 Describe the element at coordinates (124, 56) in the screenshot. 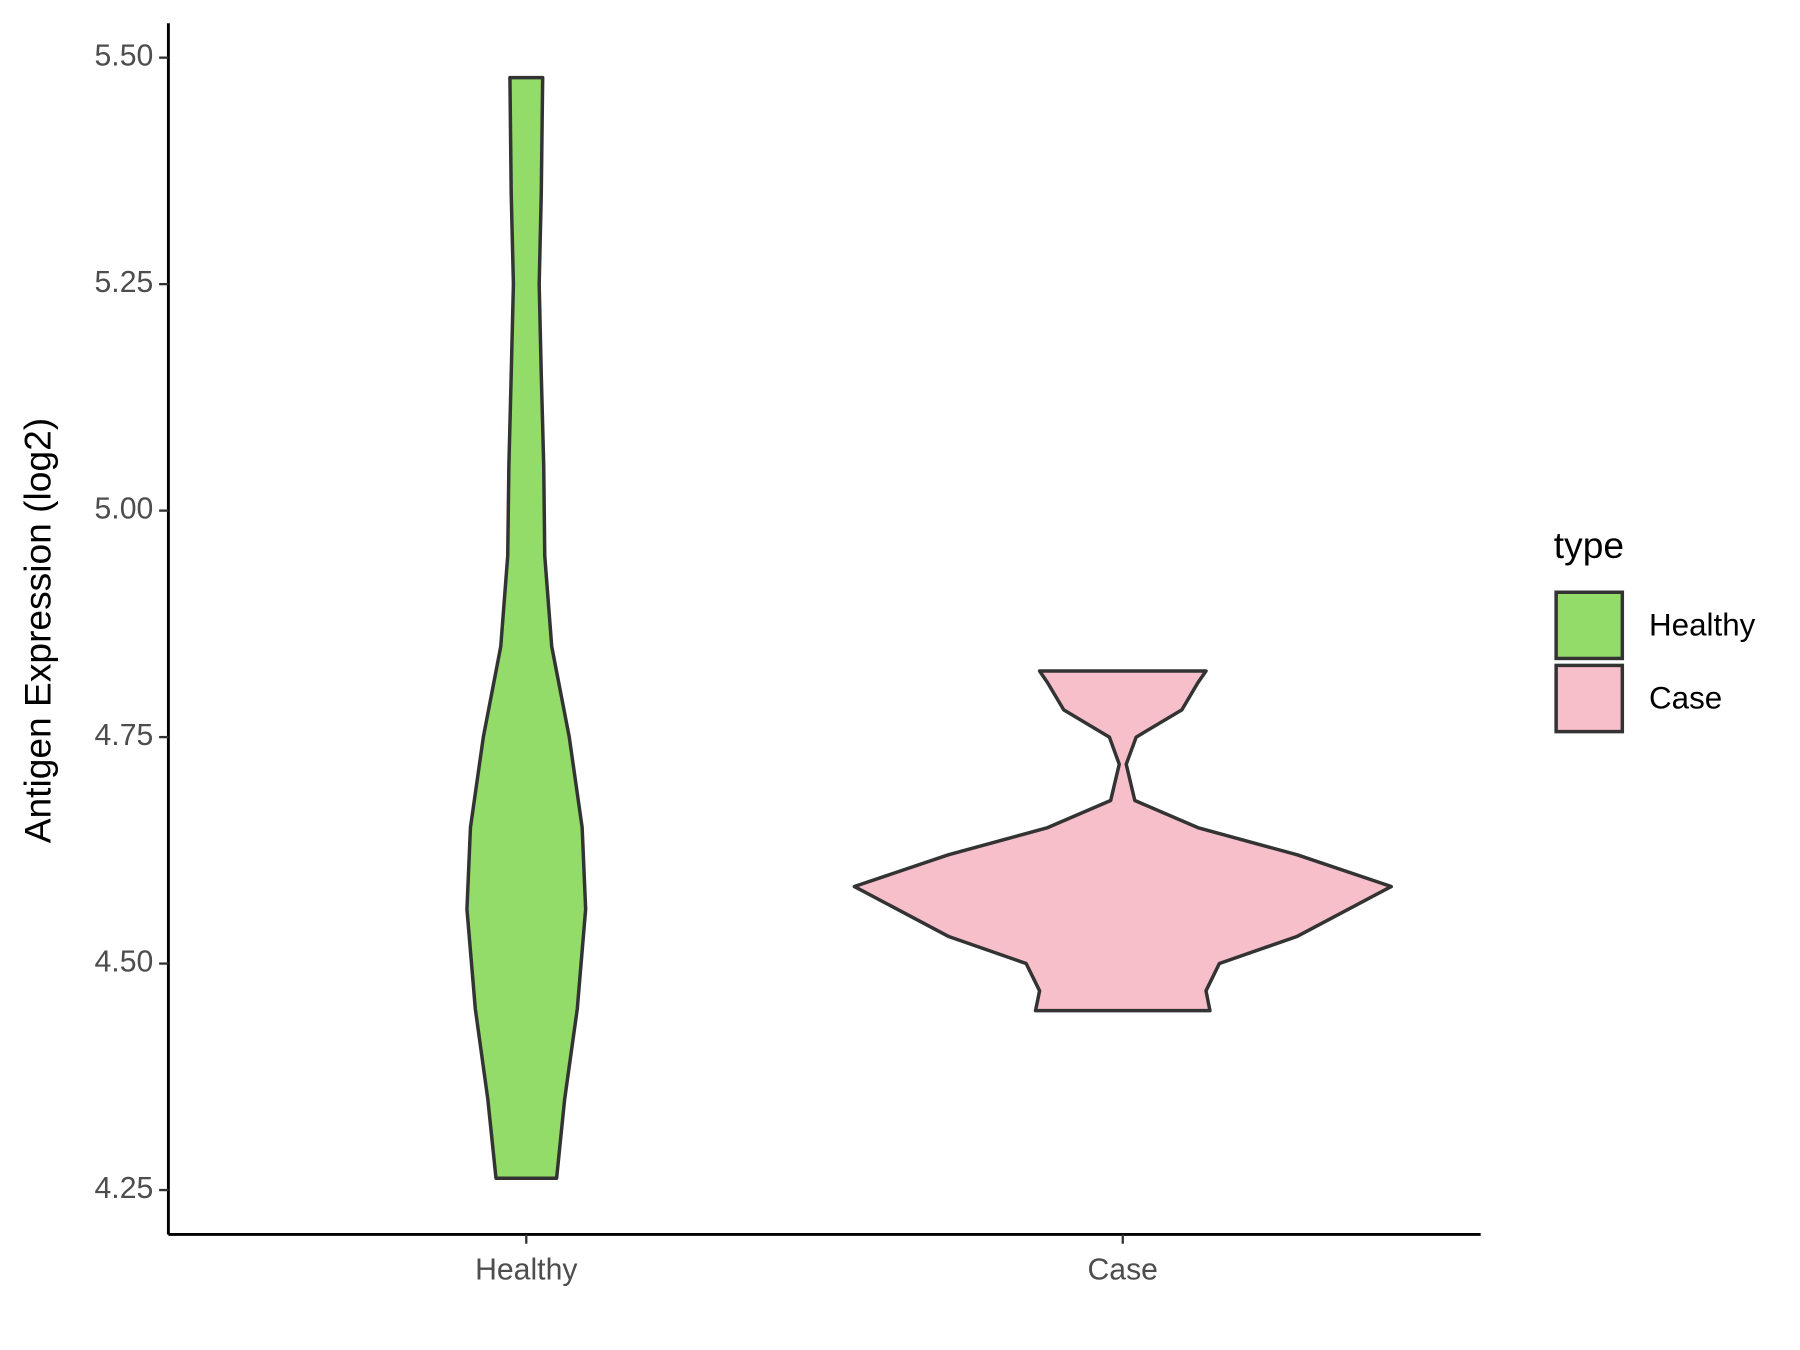

I see `y-tick-label: 5.50` at that location.